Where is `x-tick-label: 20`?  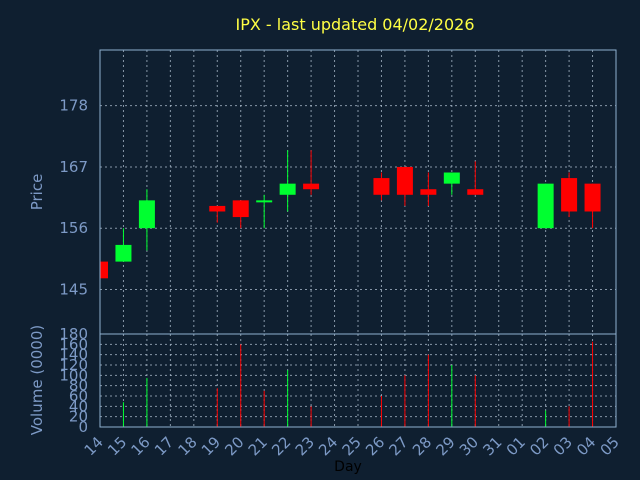 x-tick-label: 20 is located at coordinates (234, 446).